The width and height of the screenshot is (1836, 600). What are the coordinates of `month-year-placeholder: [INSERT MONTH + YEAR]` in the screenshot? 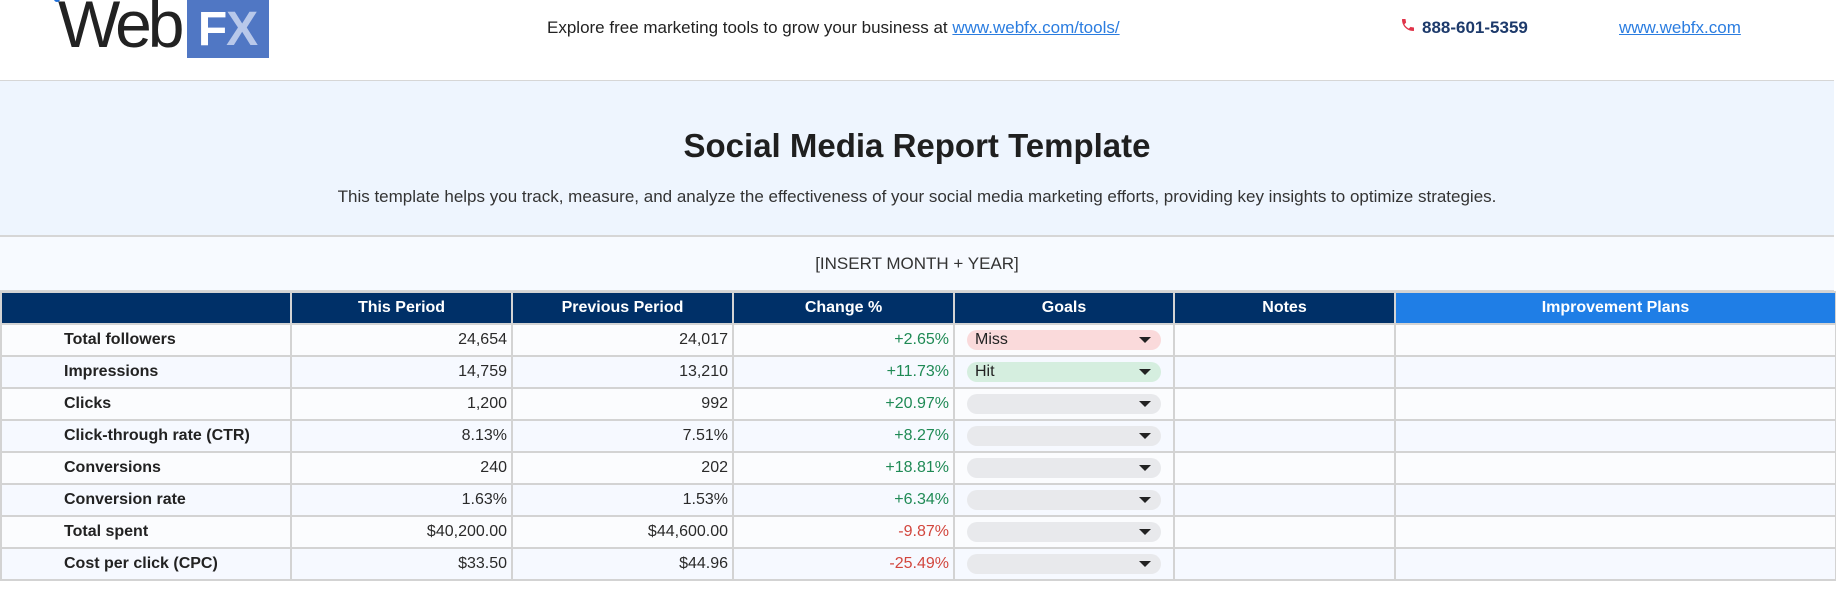 It's located at (917, 263).